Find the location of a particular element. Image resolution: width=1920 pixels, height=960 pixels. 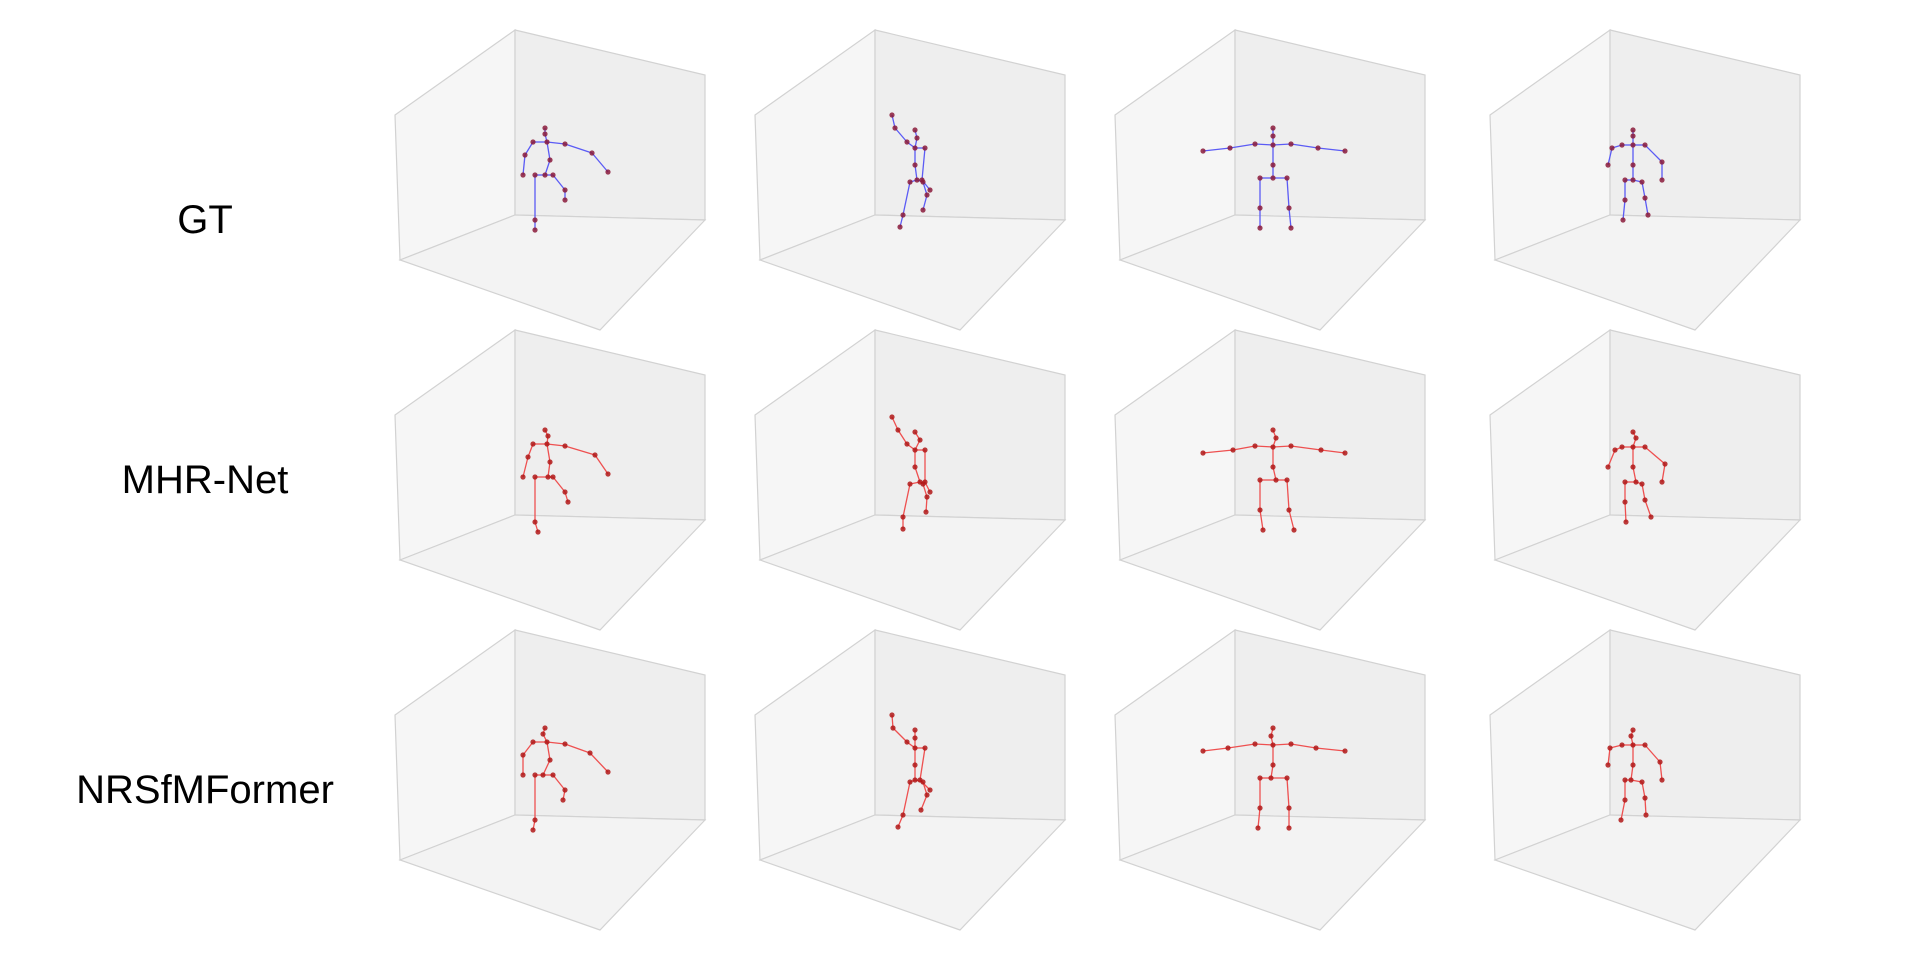

pose-panel-r1-c2 is located at coordinates (910, 179).